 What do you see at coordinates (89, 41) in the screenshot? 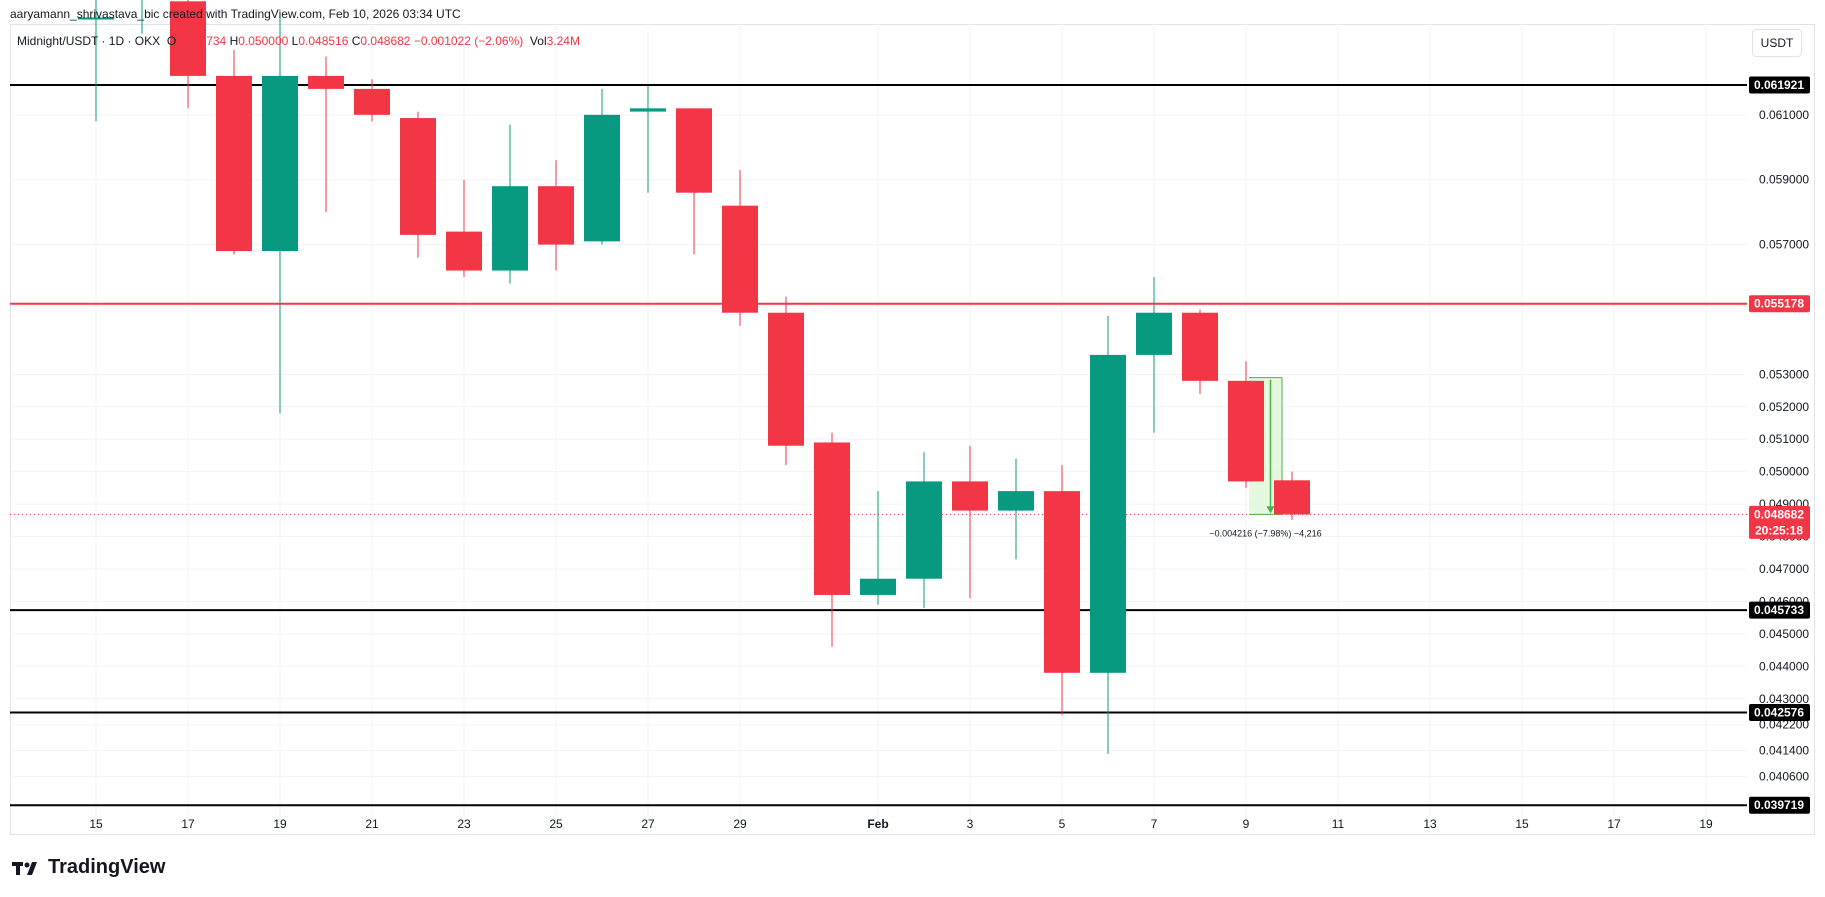
I see `symbol-name: Midnight/USDT · 1D · OKX` at bounding box center [89, 41].